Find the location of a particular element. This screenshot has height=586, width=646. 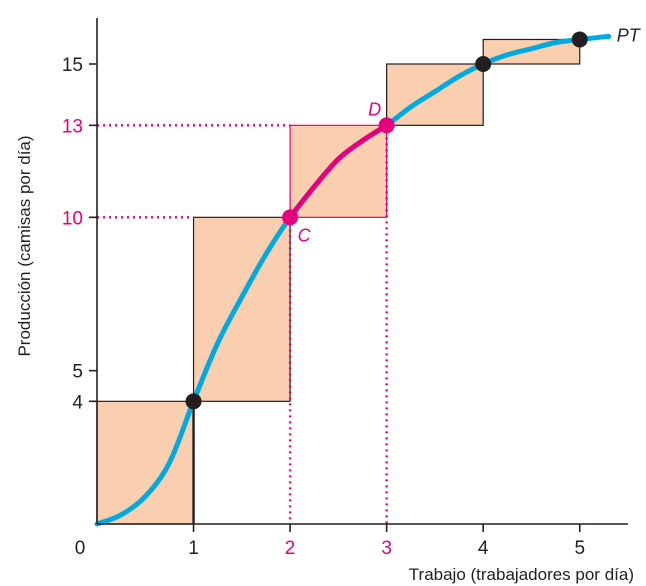

y-tick-label-5: 5 is located at coordinates (77, 372).